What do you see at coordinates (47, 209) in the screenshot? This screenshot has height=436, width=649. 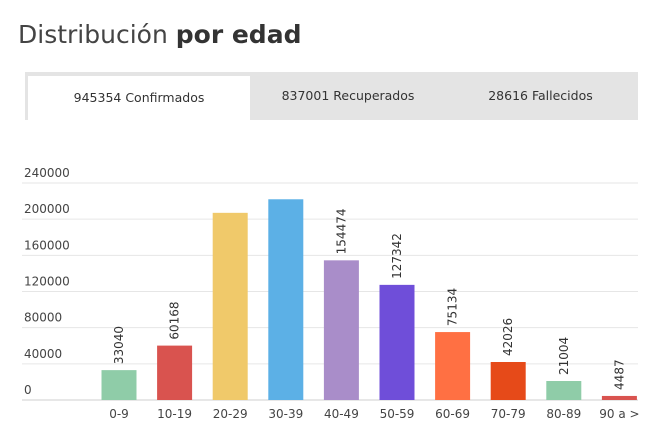 I see `y-tick-label: 200000` at bounding box center [47, 209].